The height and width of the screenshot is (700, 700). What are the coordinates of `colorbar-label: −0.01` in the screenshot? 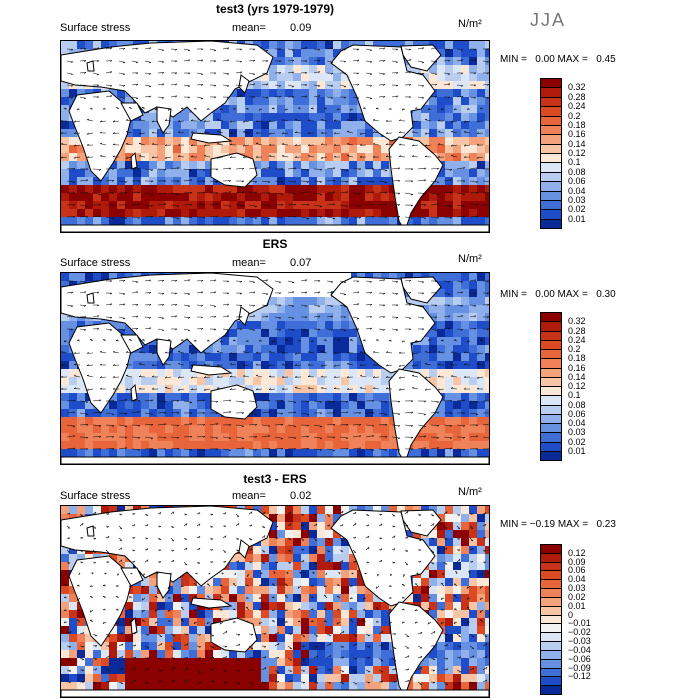 It's located at (579, 623).